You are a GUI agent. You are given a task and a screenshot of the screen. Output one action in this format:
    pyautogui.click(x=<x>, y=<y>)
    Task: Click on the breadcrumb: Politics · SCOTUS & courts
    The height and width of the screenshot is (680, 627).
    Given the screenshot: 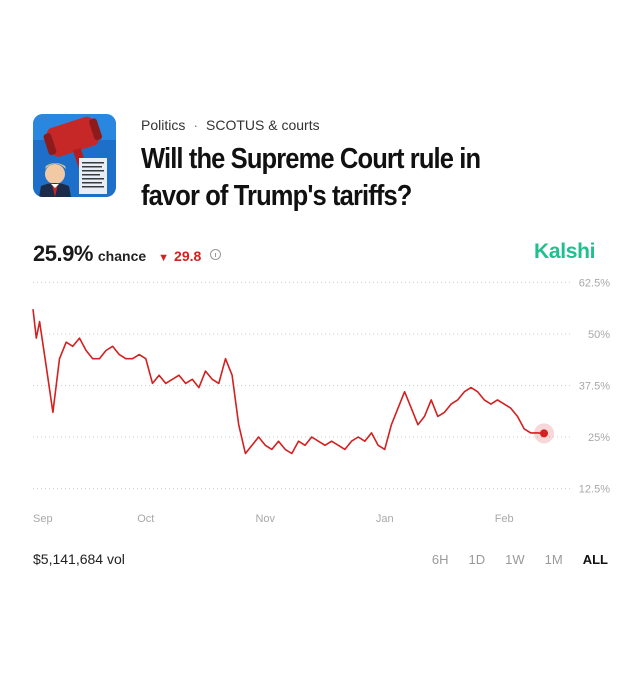 What is the action you would take?
    pyautogui.click(x=230, y=125)
    